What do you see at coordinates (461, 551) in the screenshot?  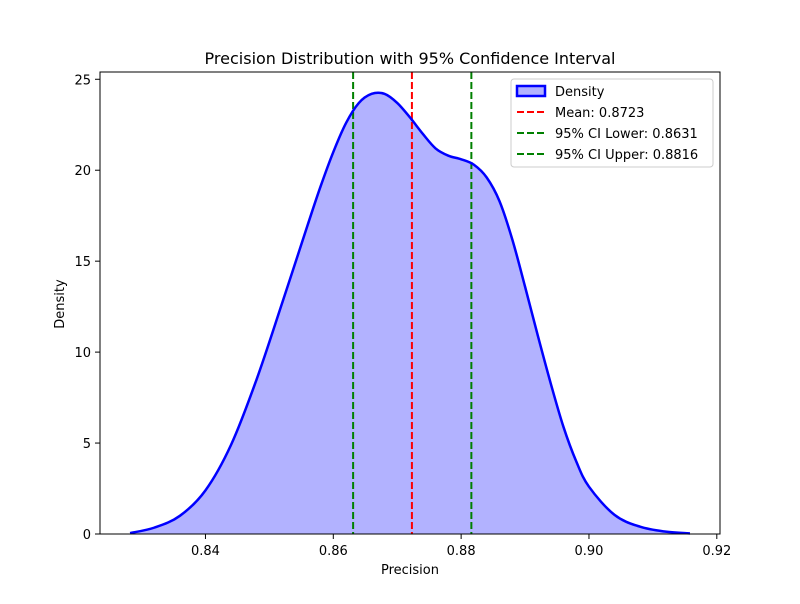 I see `x-tick-label: 0.88` at bounding box center [461, 551].